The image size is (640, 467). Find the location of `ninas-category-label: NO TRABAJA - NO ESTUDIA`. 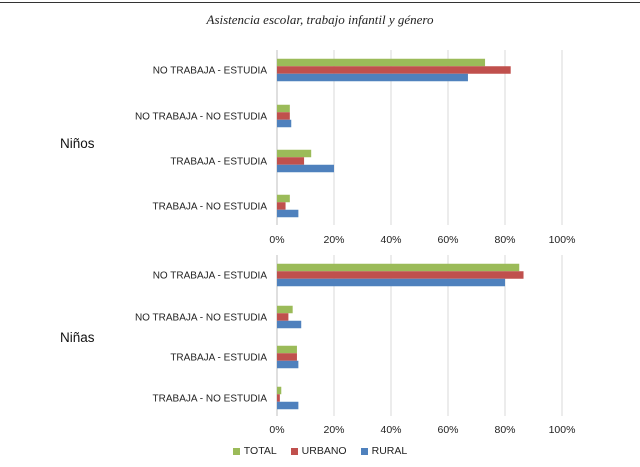

ninas-category-label: NO TRABAJA - NO ESTUDIA is located at coordinates (201, 318).